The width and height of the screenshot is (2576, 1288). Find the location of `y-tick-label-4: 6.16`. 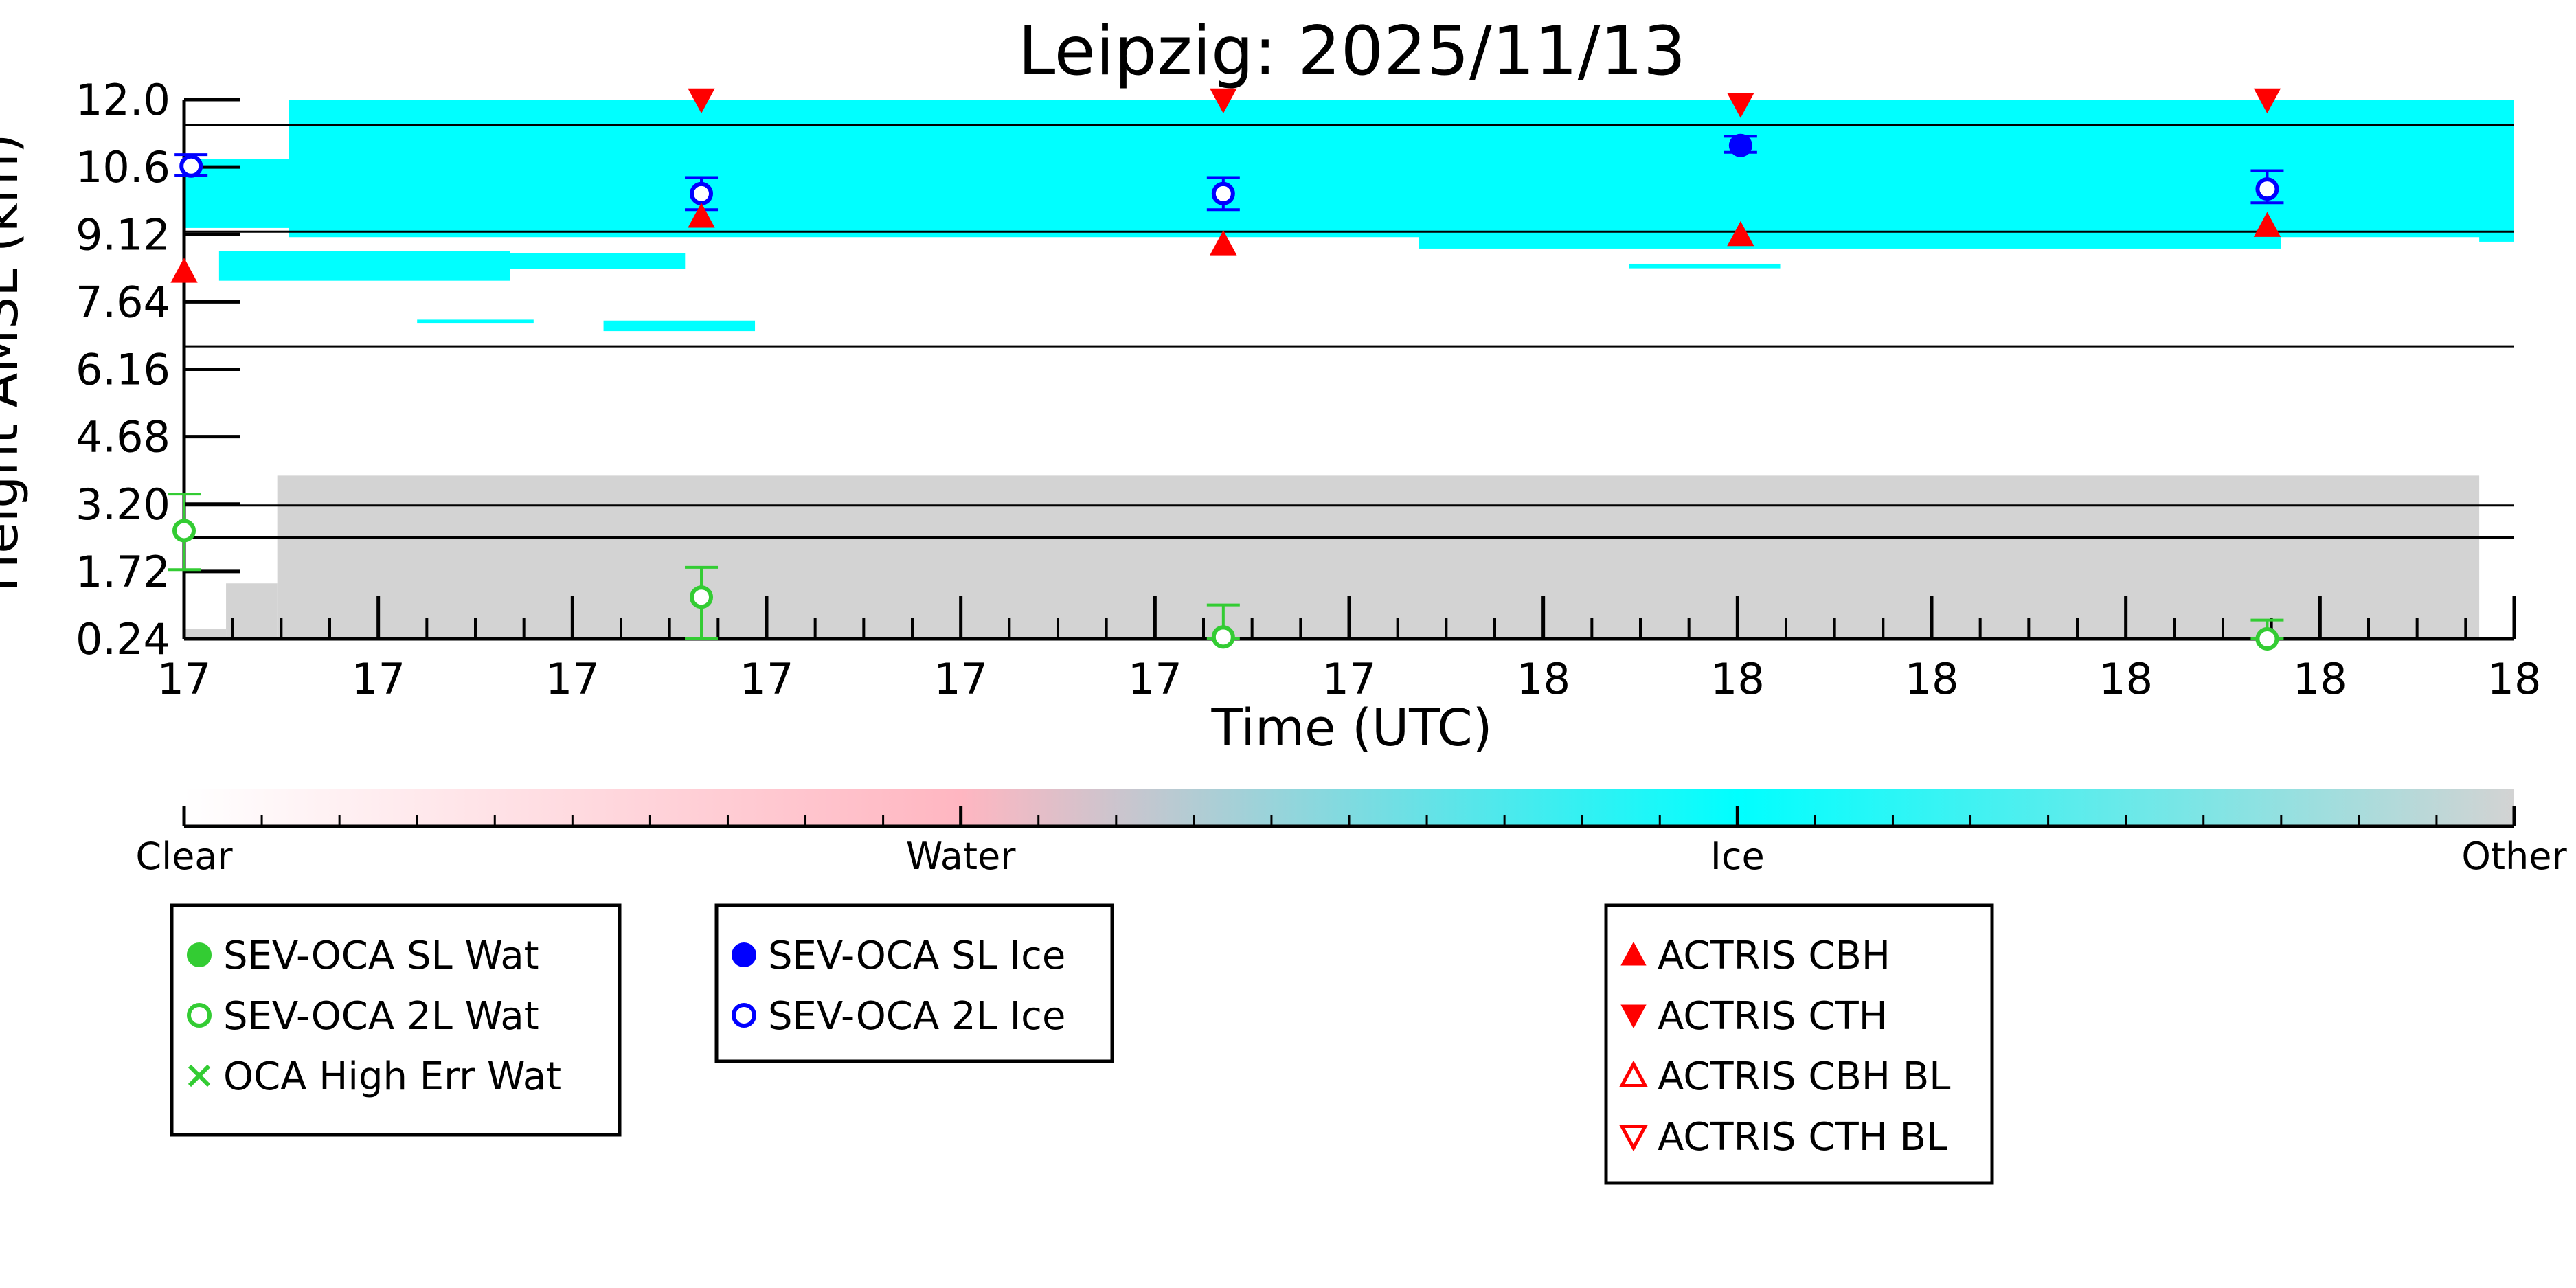

y-tick-label-4: 6.16 is located at coordinates (123, 370).